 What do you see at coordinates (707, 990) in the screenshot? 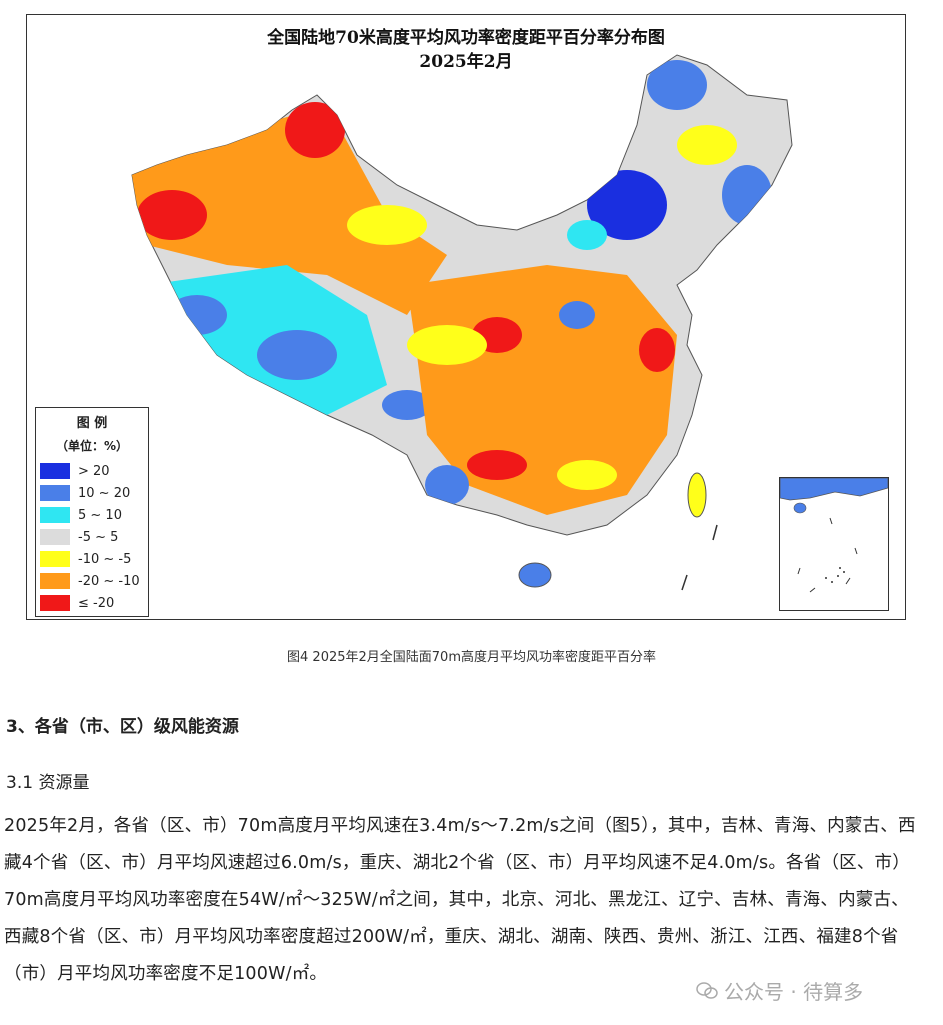
I see `wechat-icon` at bounding box center [707, 990].